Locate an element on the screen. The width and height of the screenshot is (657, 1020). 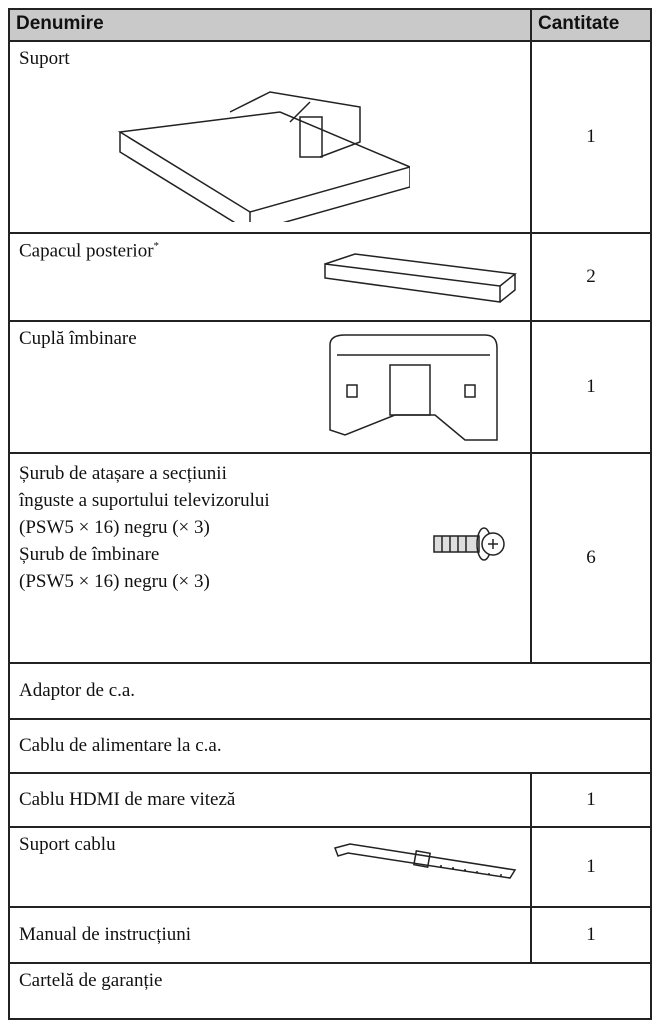
row: Suport cablu 1 is located at coordinates (330, 867).